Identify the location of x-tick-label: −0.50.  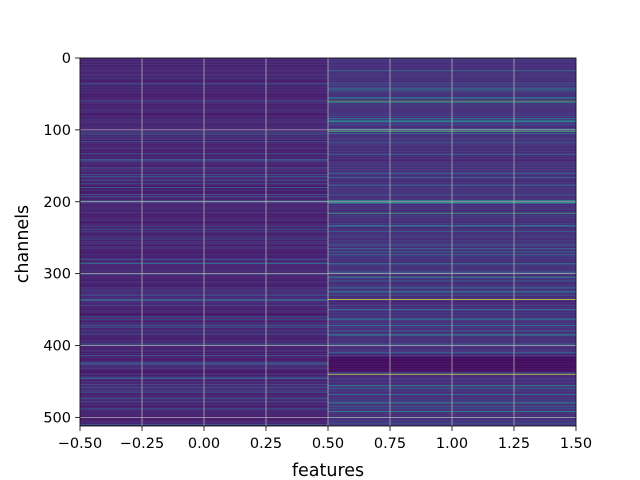
(80, 444).